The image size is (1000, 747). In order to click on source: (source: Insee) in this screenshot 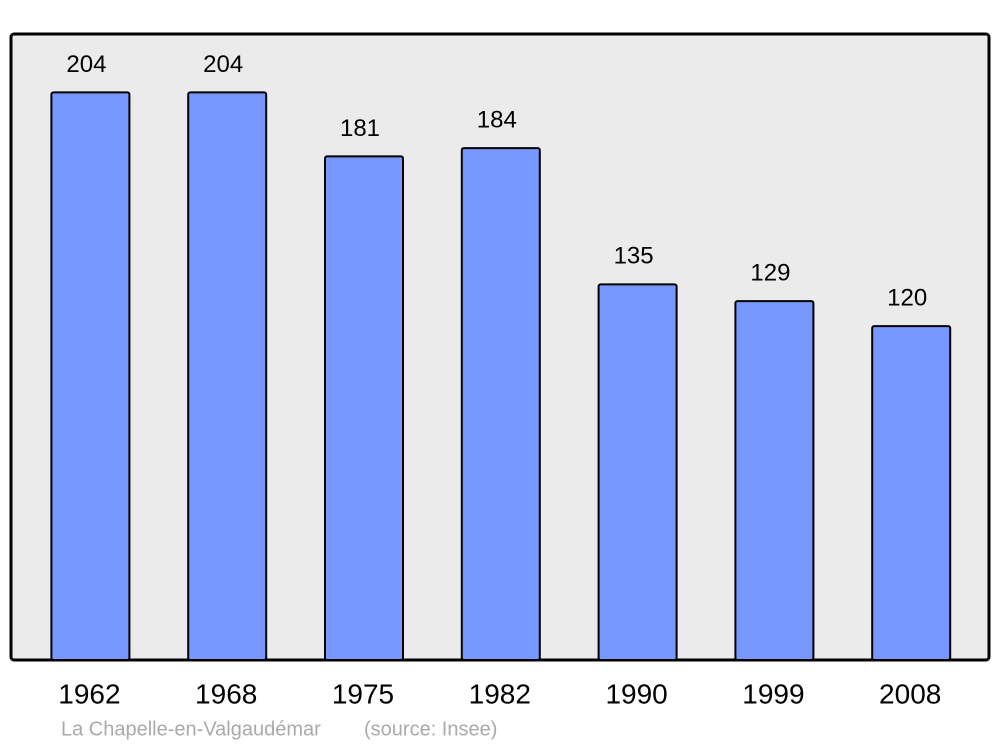, I will do `click(430, 729)`.